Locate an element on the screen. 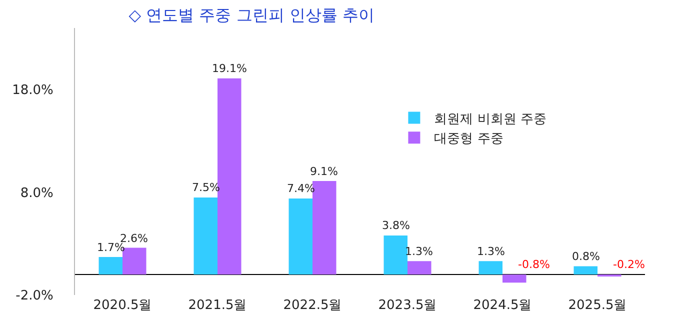  data-label: -0.8% is located at coordinates (534, 264).